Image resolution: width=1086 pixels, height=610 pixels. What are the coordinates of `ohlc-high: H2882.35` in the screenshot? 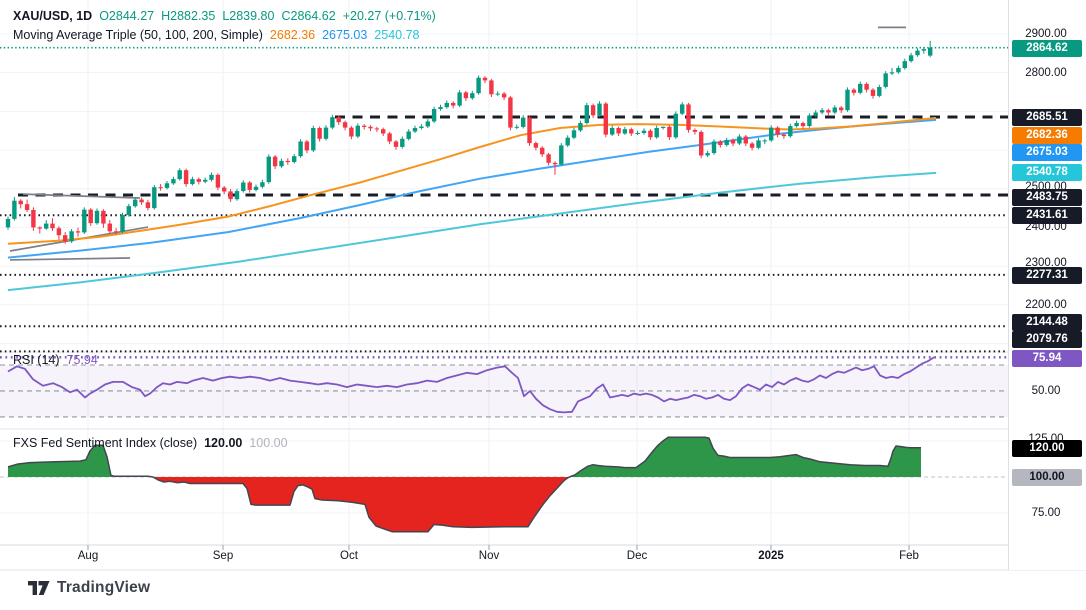 It's located at (188, 15).